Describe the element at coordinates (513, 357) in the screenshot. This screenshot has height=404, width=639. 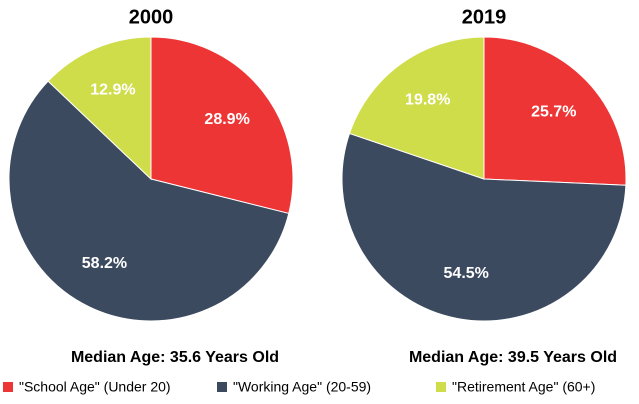
I see `subtitle: Median Age: 39.5 Years Old` at that location.